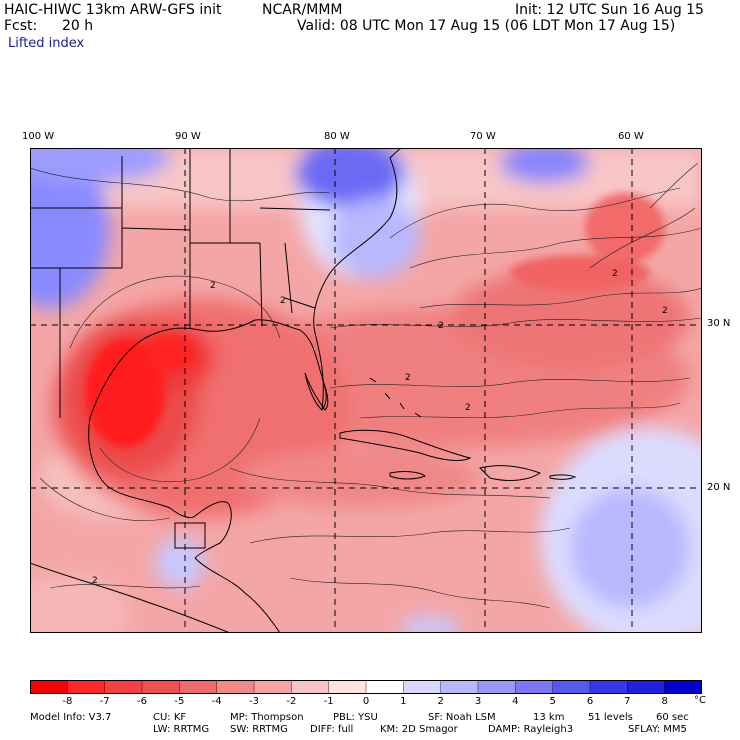 The height and width of the screenshot is (740, 740). Describe the element at coordinates (181, 729) in the screenshot. I see `model-info-longwave: LW: RRTMG` at that location.